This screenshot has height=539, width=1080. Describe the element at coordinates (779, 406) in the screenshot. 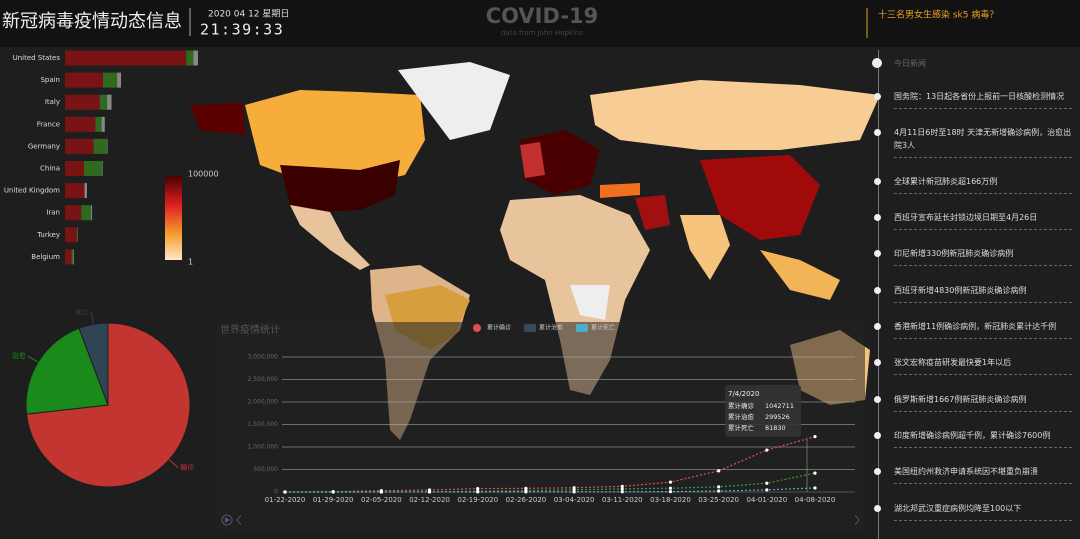

I see `tooltip-value: 1042711` at that location.